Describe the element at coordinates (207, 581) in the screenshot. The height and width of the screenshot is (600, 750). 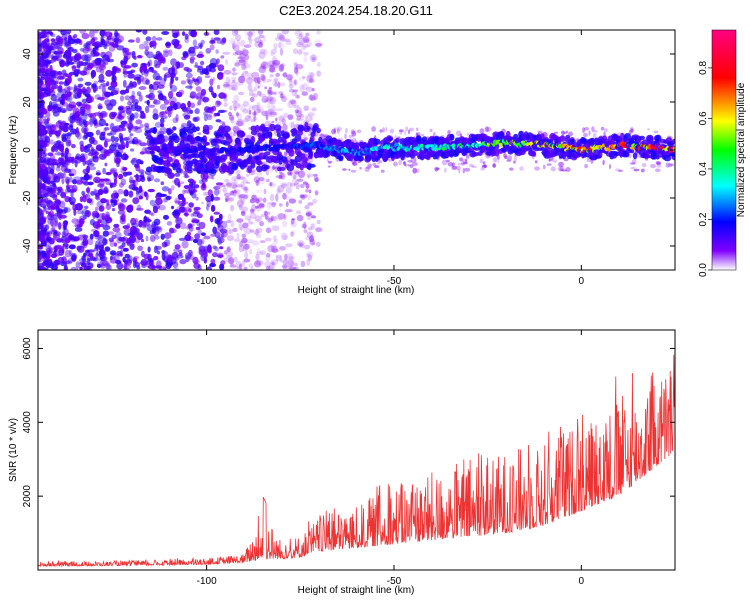
I see `x-tick-label: -100` at that location.